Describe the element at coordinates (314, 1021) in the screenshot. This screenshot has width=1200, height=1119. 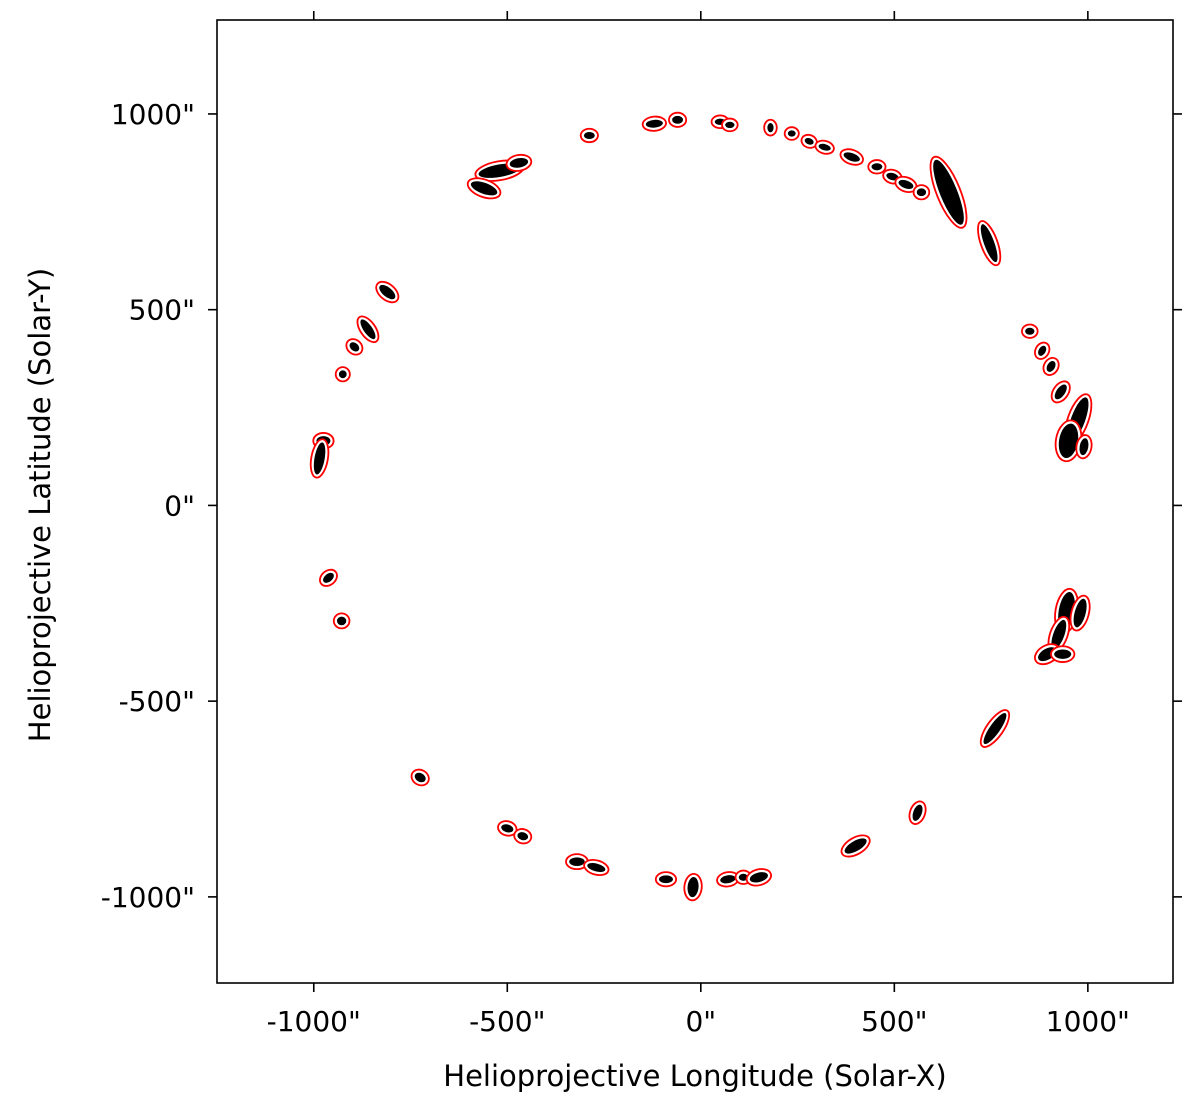
I see `x-tick-label: -1000"` at that location.